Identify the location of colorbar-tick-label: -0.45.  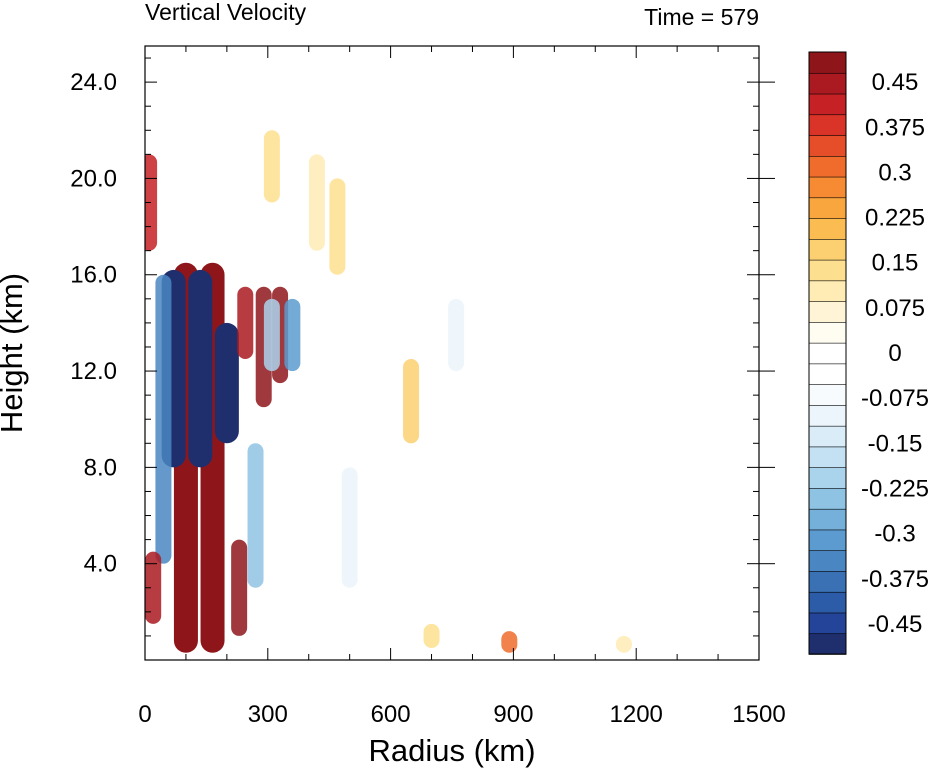
(895, 624).